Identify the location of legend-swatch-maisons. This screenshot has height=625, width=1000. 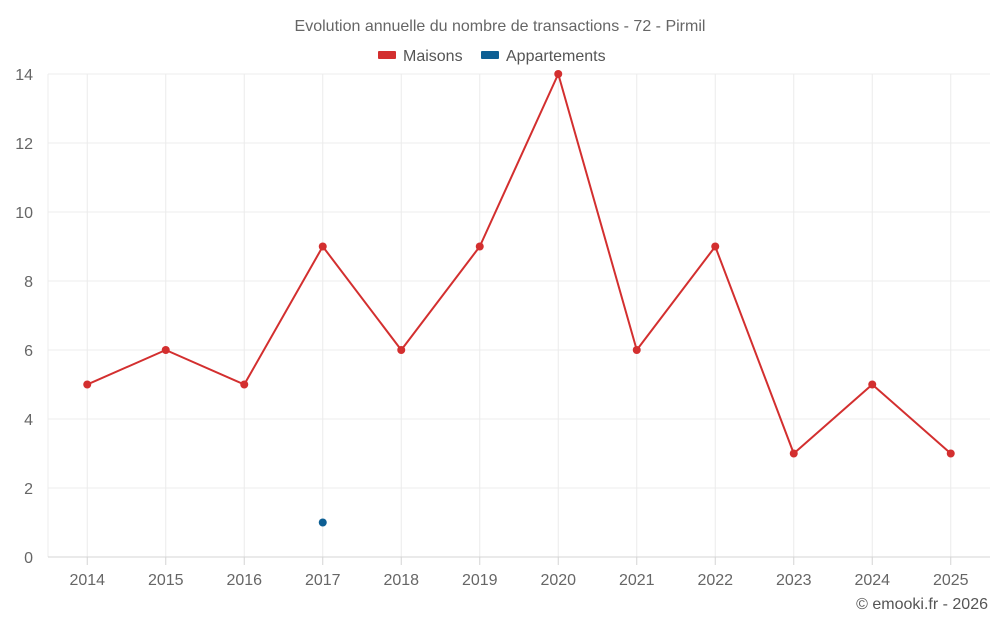
(387, 55).